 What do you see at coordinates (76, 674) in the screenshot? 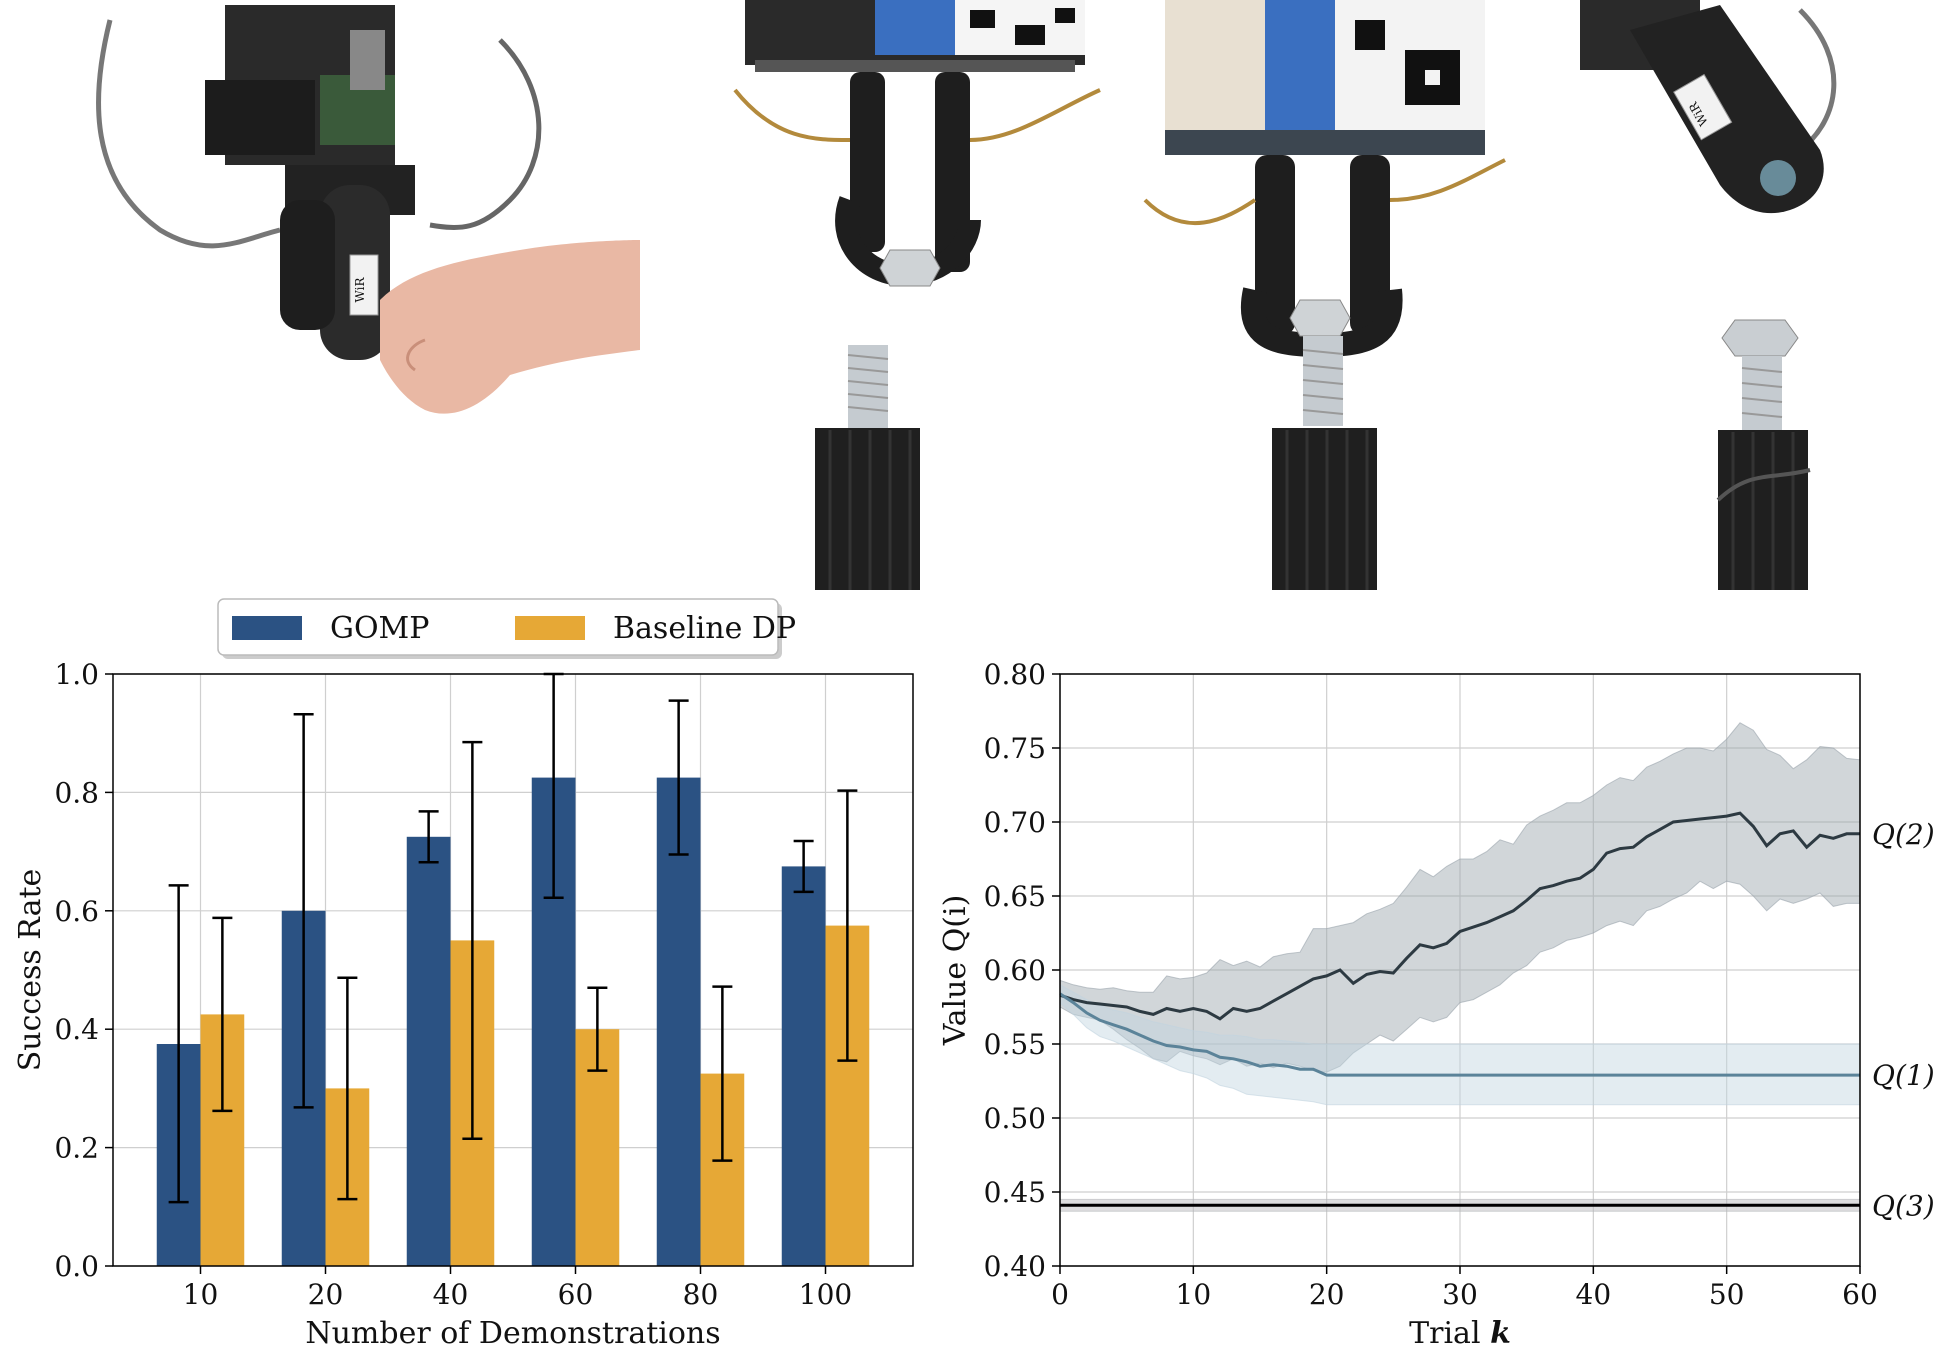
I see `y-tick-label: 1.0` at bounding box center [76, 674].